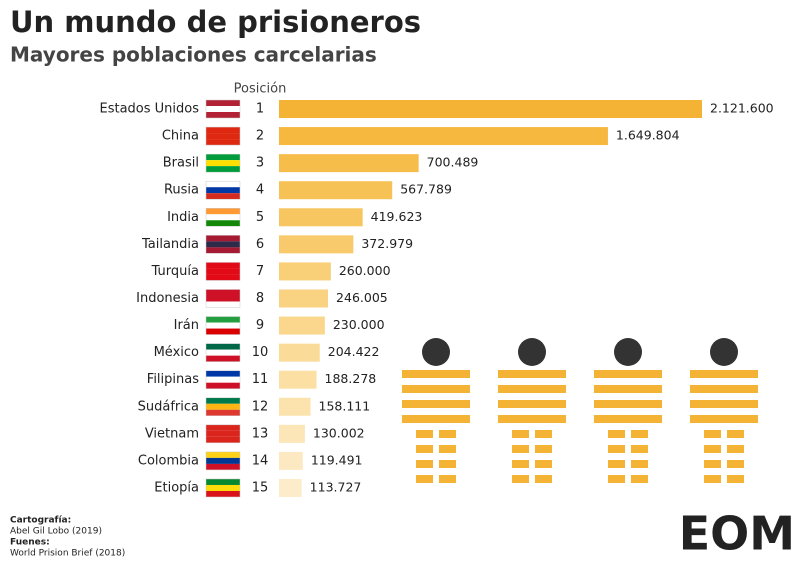 This screenshot has width=800, height=562. Describe the element at coordinates (351, 378) in the screenshot. I see `value-label: 188.278` at that location.